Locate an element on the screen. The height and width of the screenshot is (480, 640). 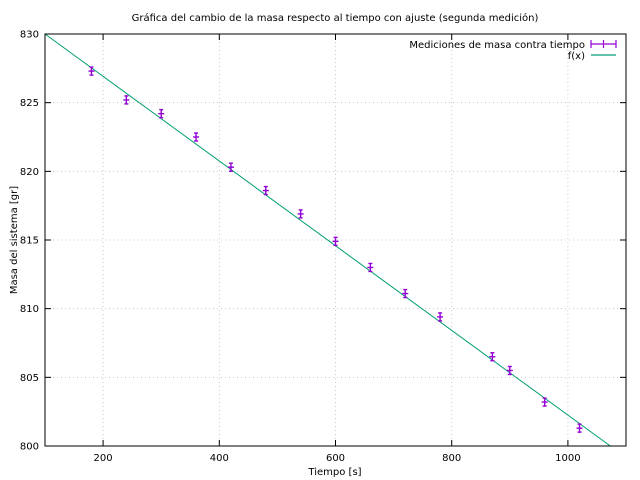
x-tick-label: 800 is located at coordinates (451, 458).